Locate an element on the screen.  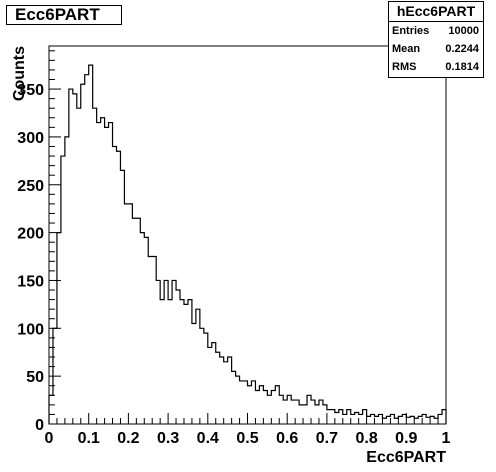
x-tick-label: 0.4 is located at coordinates (208, 438).